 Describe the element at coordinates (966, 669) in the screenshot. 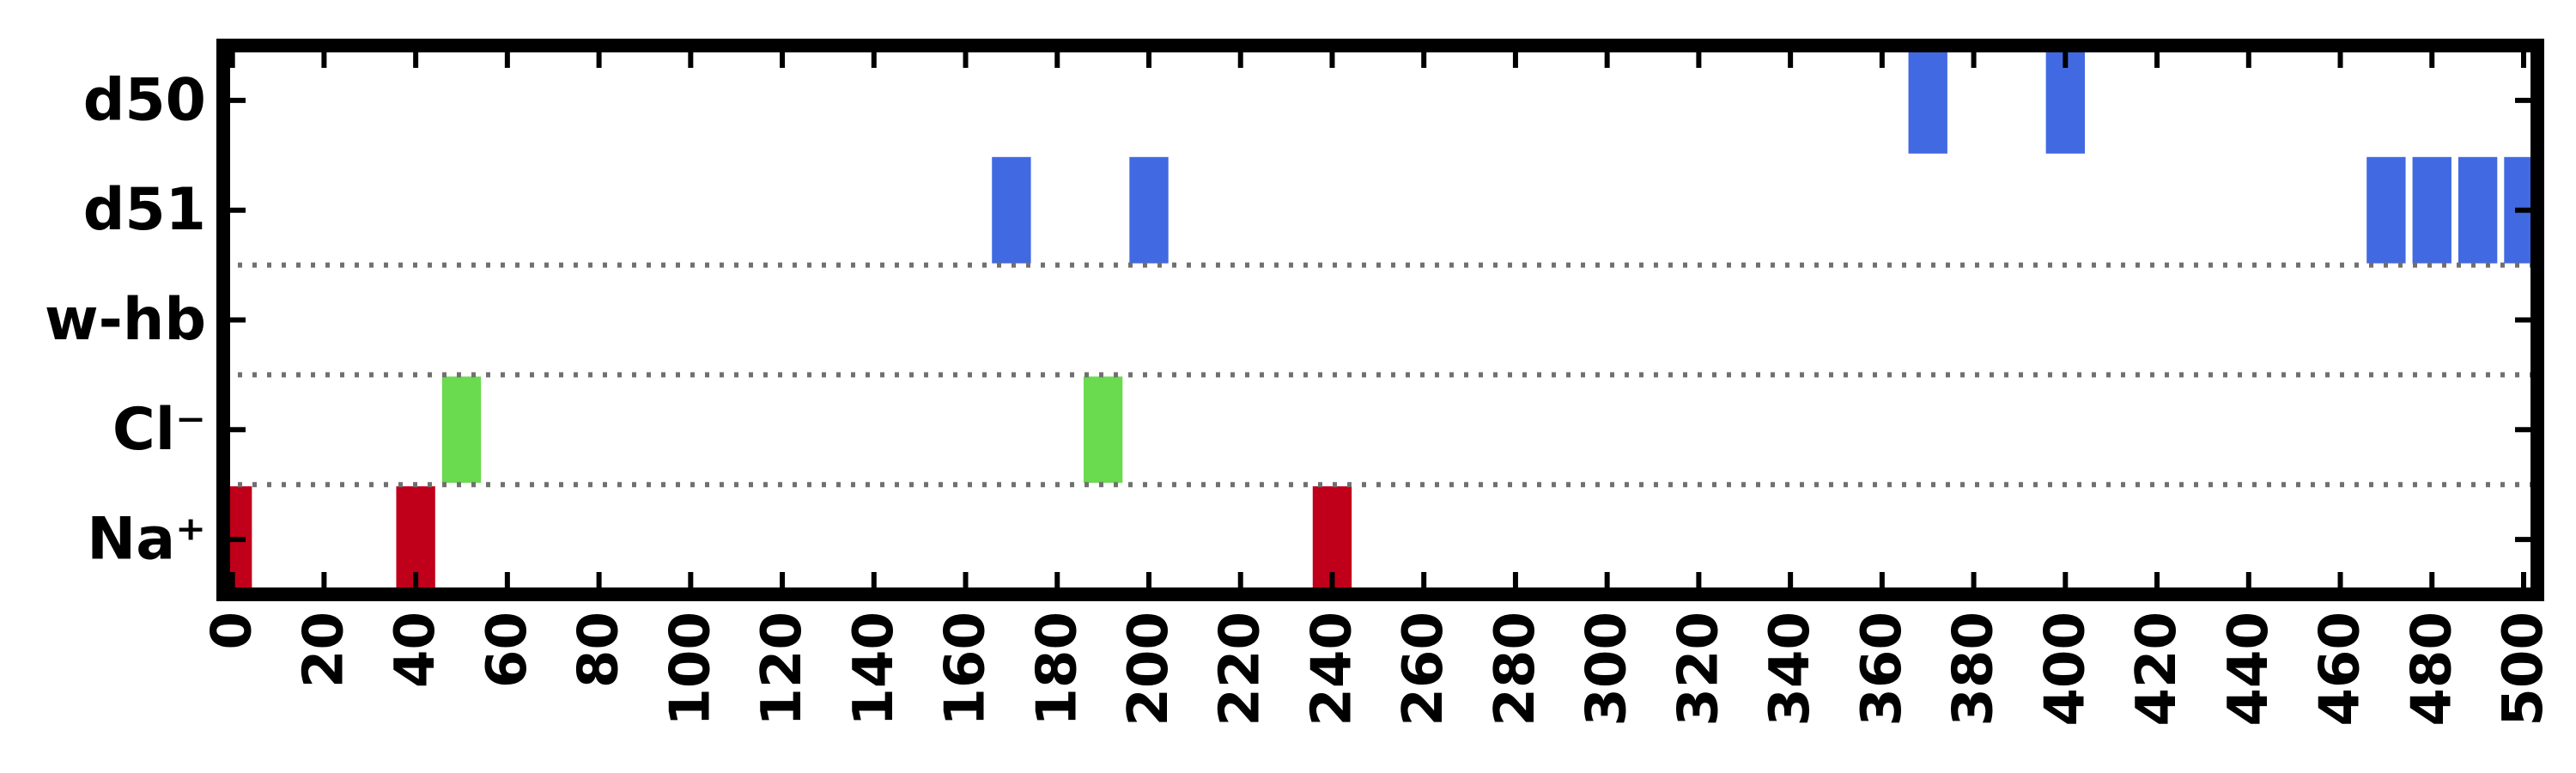

I see `x-label-160: 160` at that location.